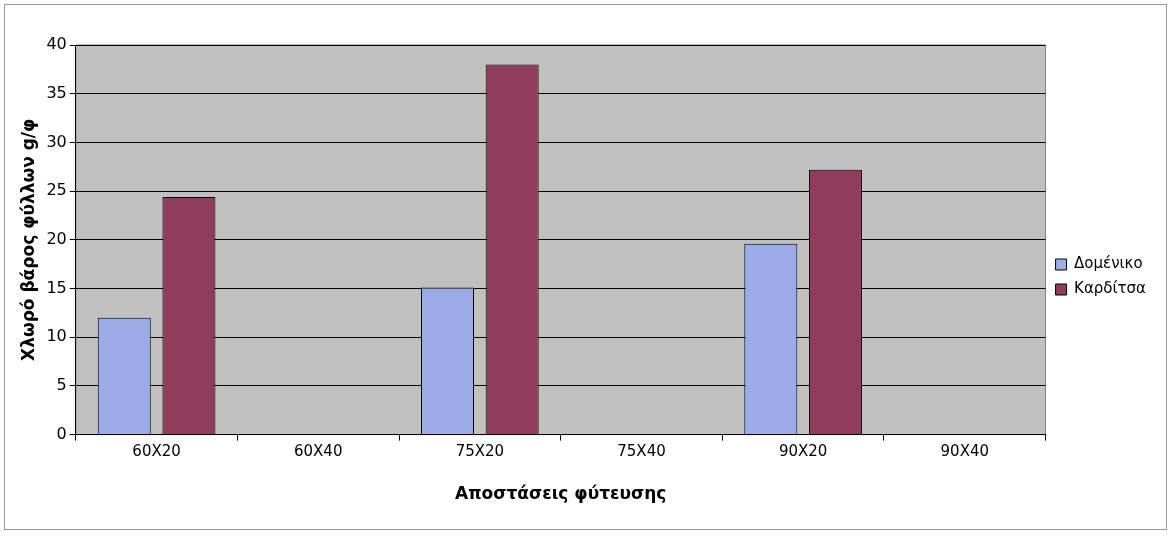 The width and height of the screenshot is (1173, 536). Describe the element at coordinates (56, 92) in the screenshot. I see `y-tick-label: 35` at that location.